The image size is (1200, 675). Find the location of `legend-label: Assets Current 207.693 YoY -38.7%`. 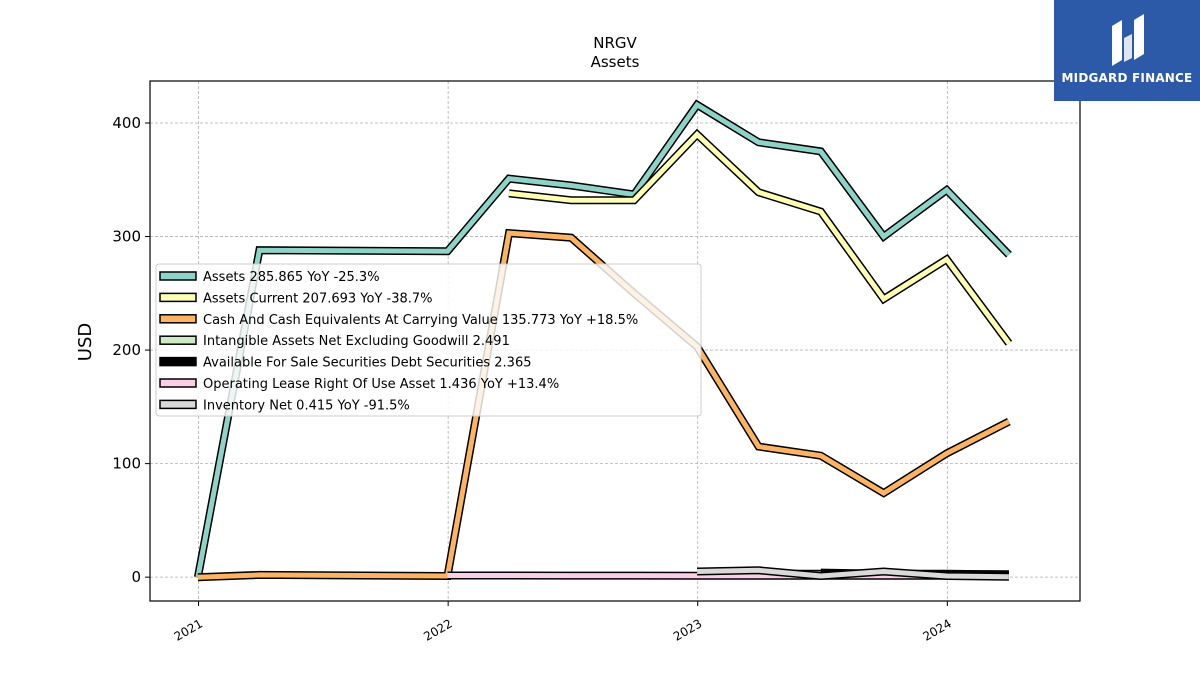

legend-label: Assets Current 207.693 YoY -38.7% is located at coordinates (318, 298).